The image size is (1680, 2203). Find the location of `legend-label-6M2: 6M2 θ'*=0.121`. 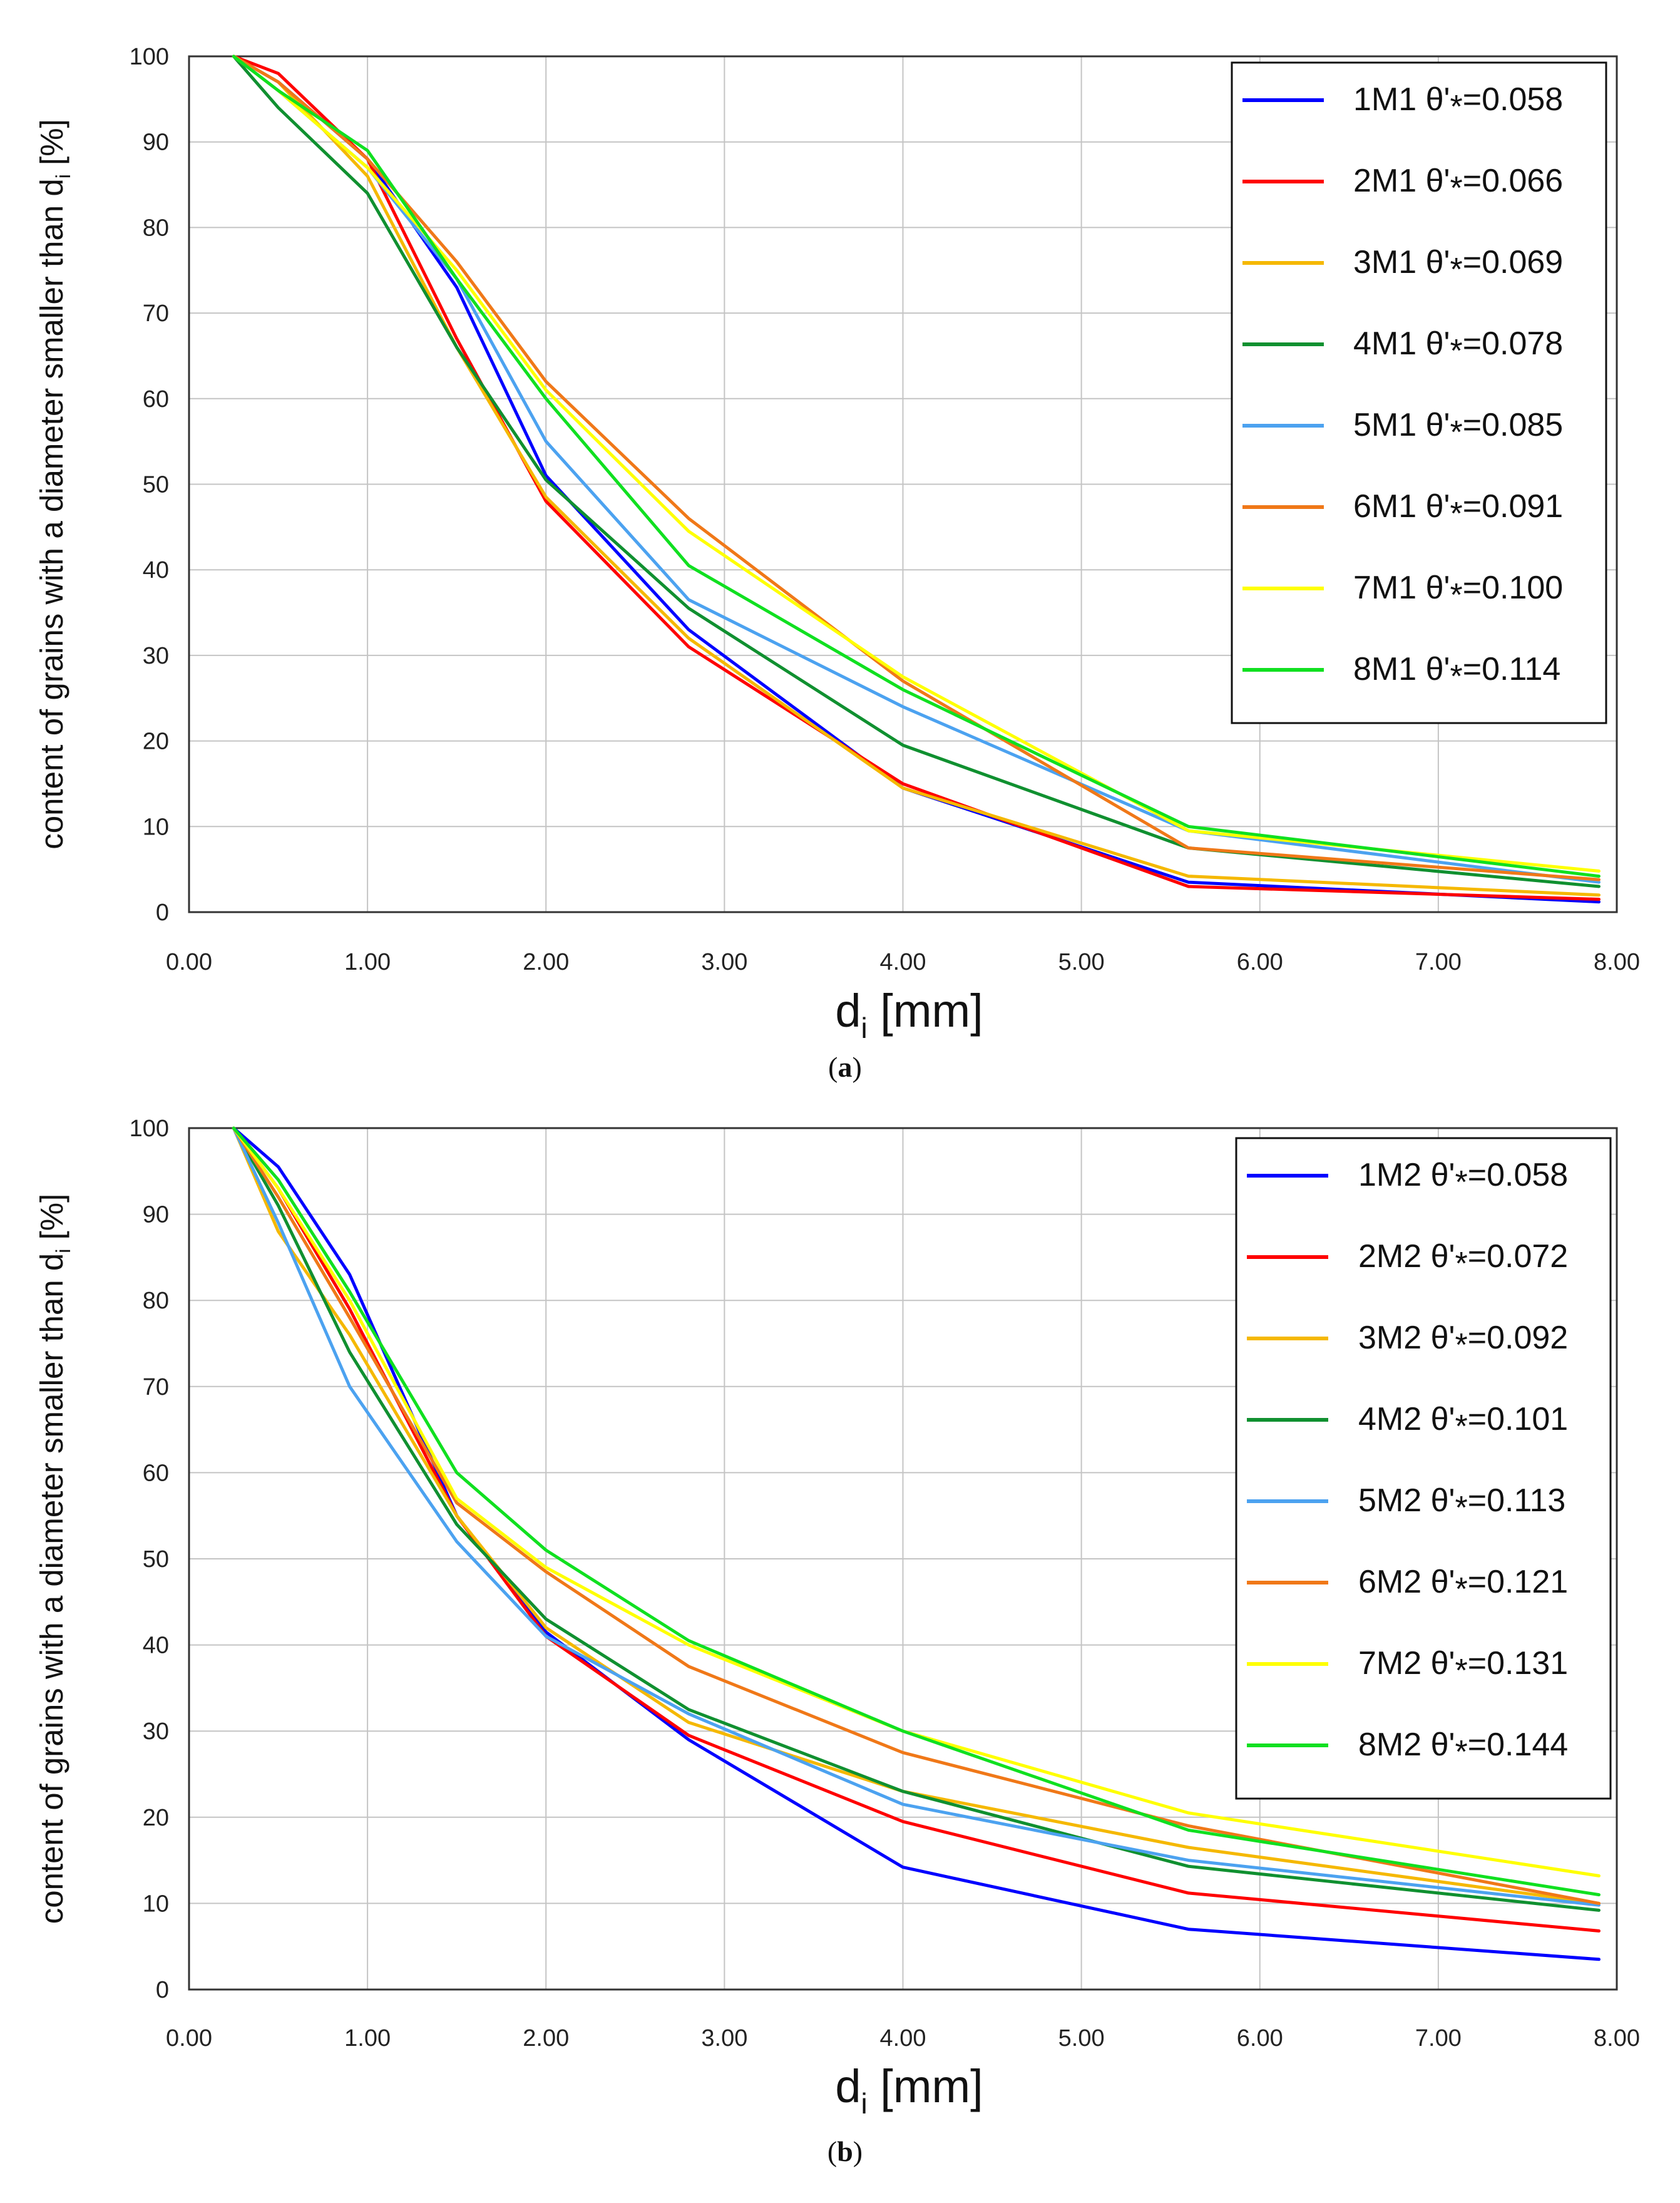

legend-label-6M2: 6M2 θ'*=0.121 is located at coordinates (1463, 1586).